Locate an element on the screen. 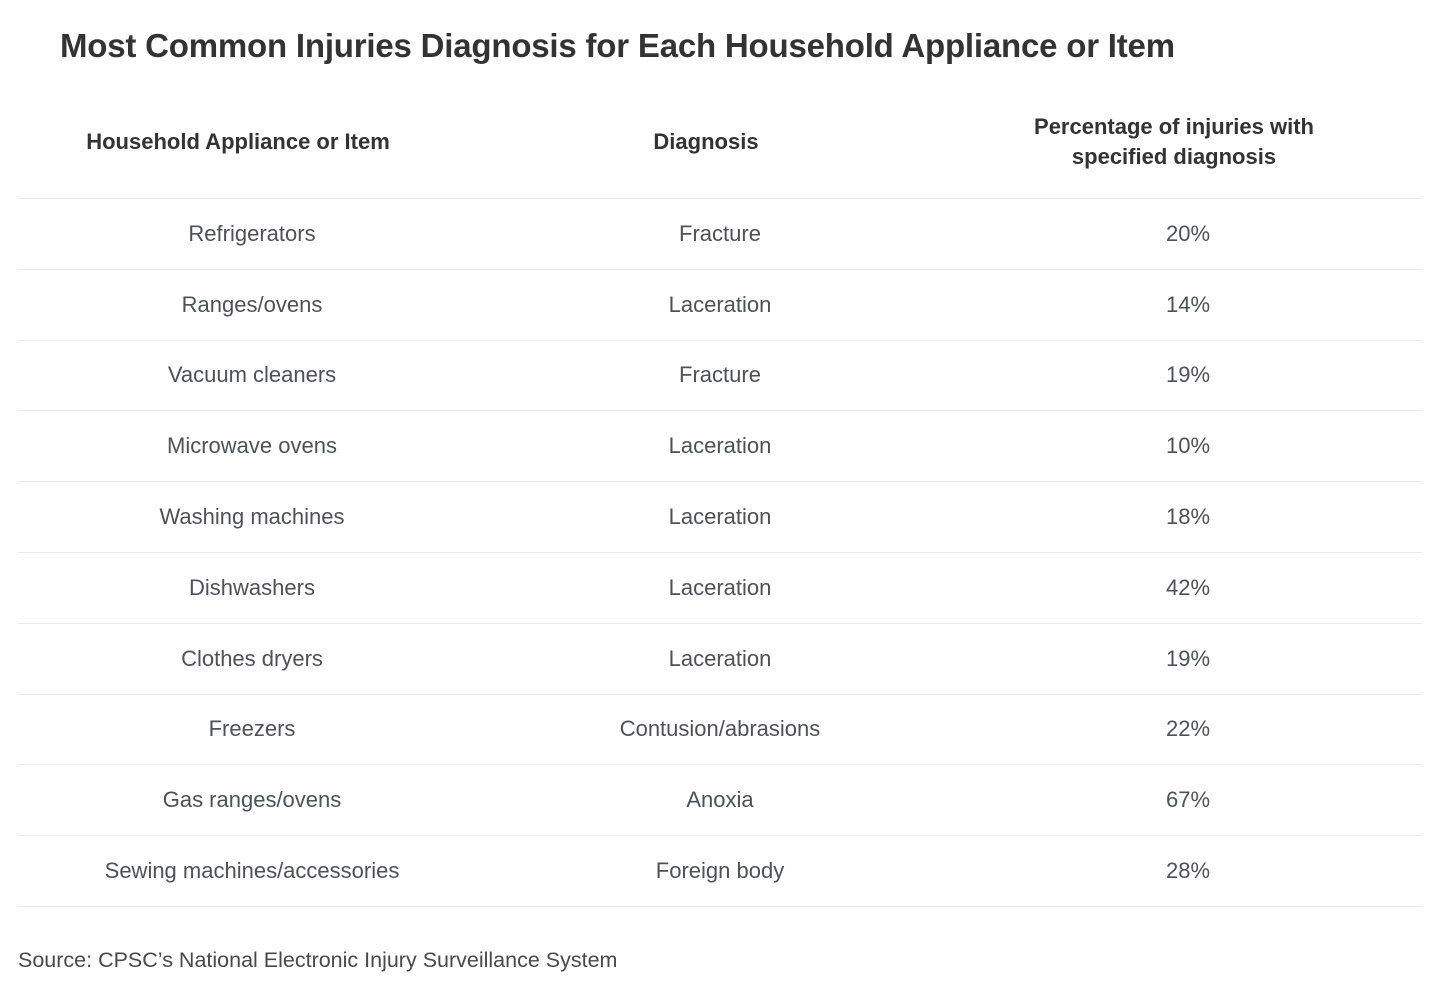 This screenshot has width=1440, height=989. column-header-diagnosis: Diagnosis is located at coordinates (706, 142).